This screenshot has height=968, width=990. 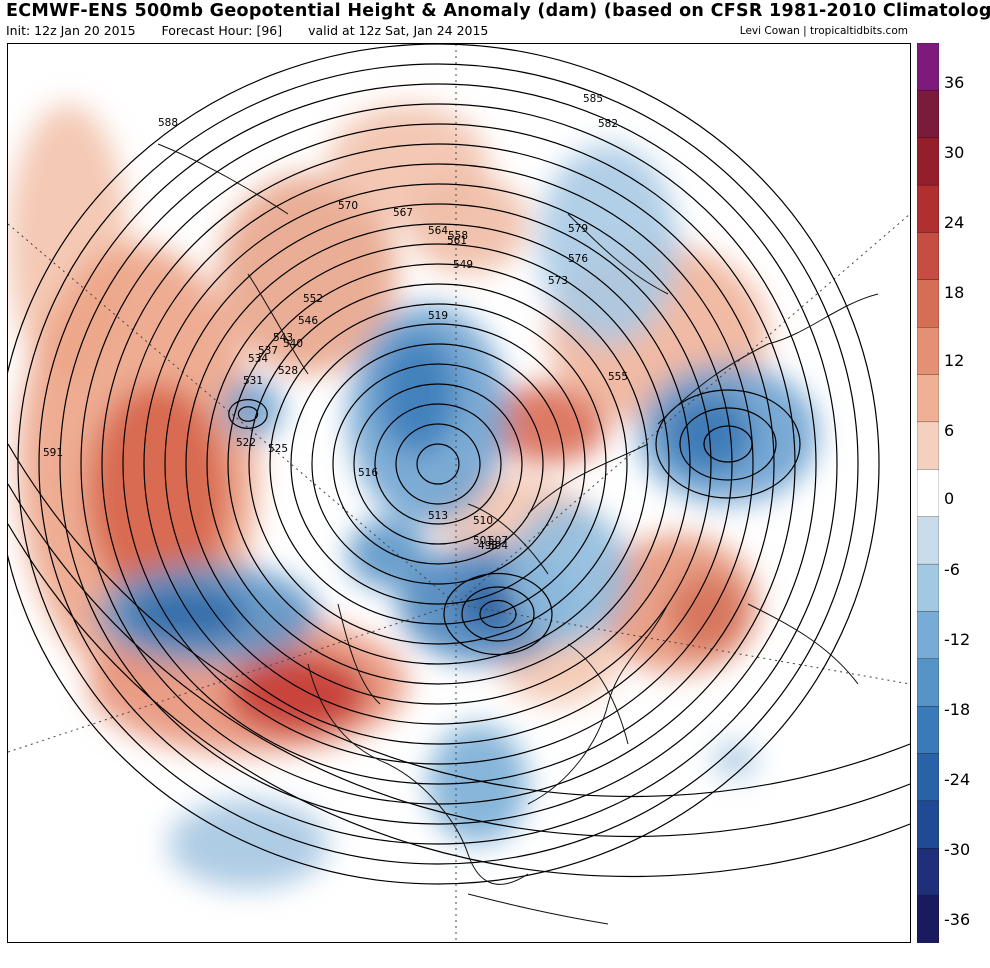 What do you see at coordinates (398, 30) in the screenshot?
I see `valid-time: valid at 12z Sat, Jan 24 2015` at bounding box center [398, 30].